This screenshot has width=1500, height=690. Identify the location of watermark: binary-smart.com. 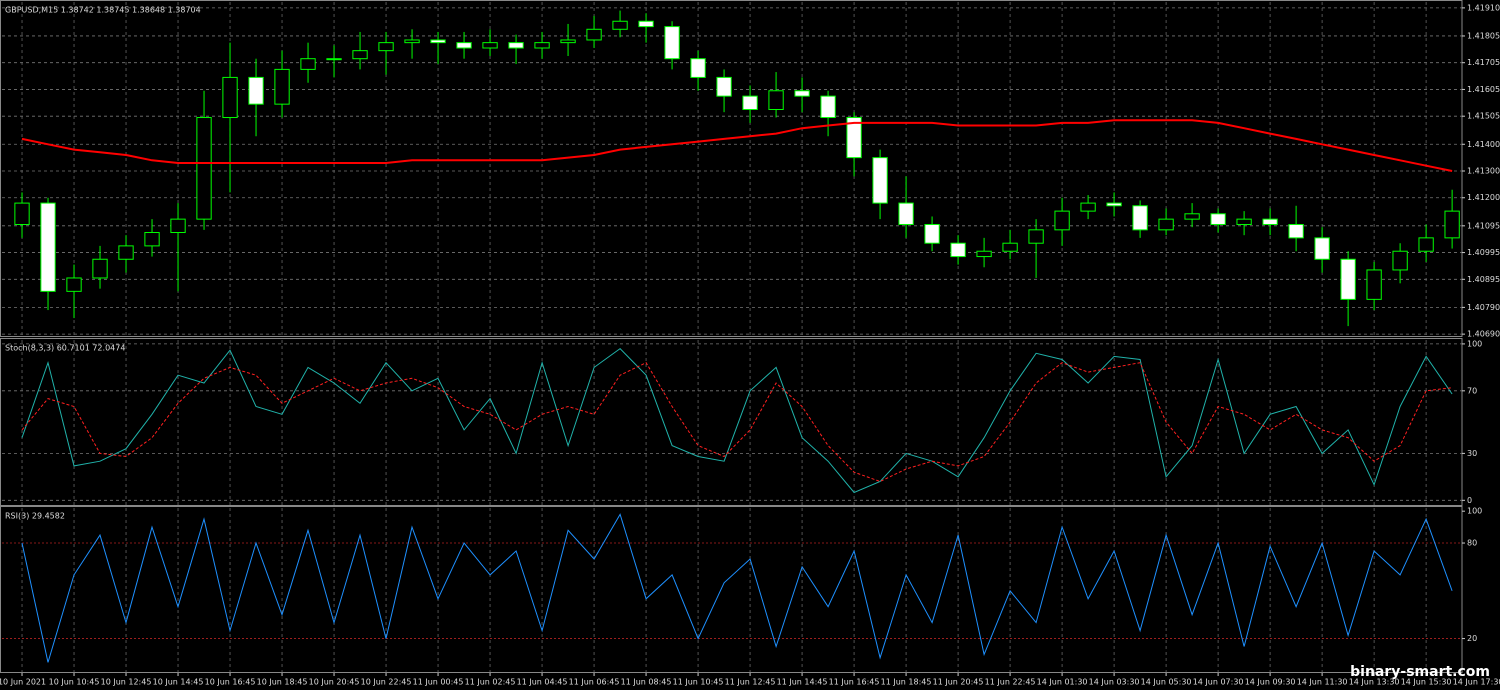
(1420, 672).